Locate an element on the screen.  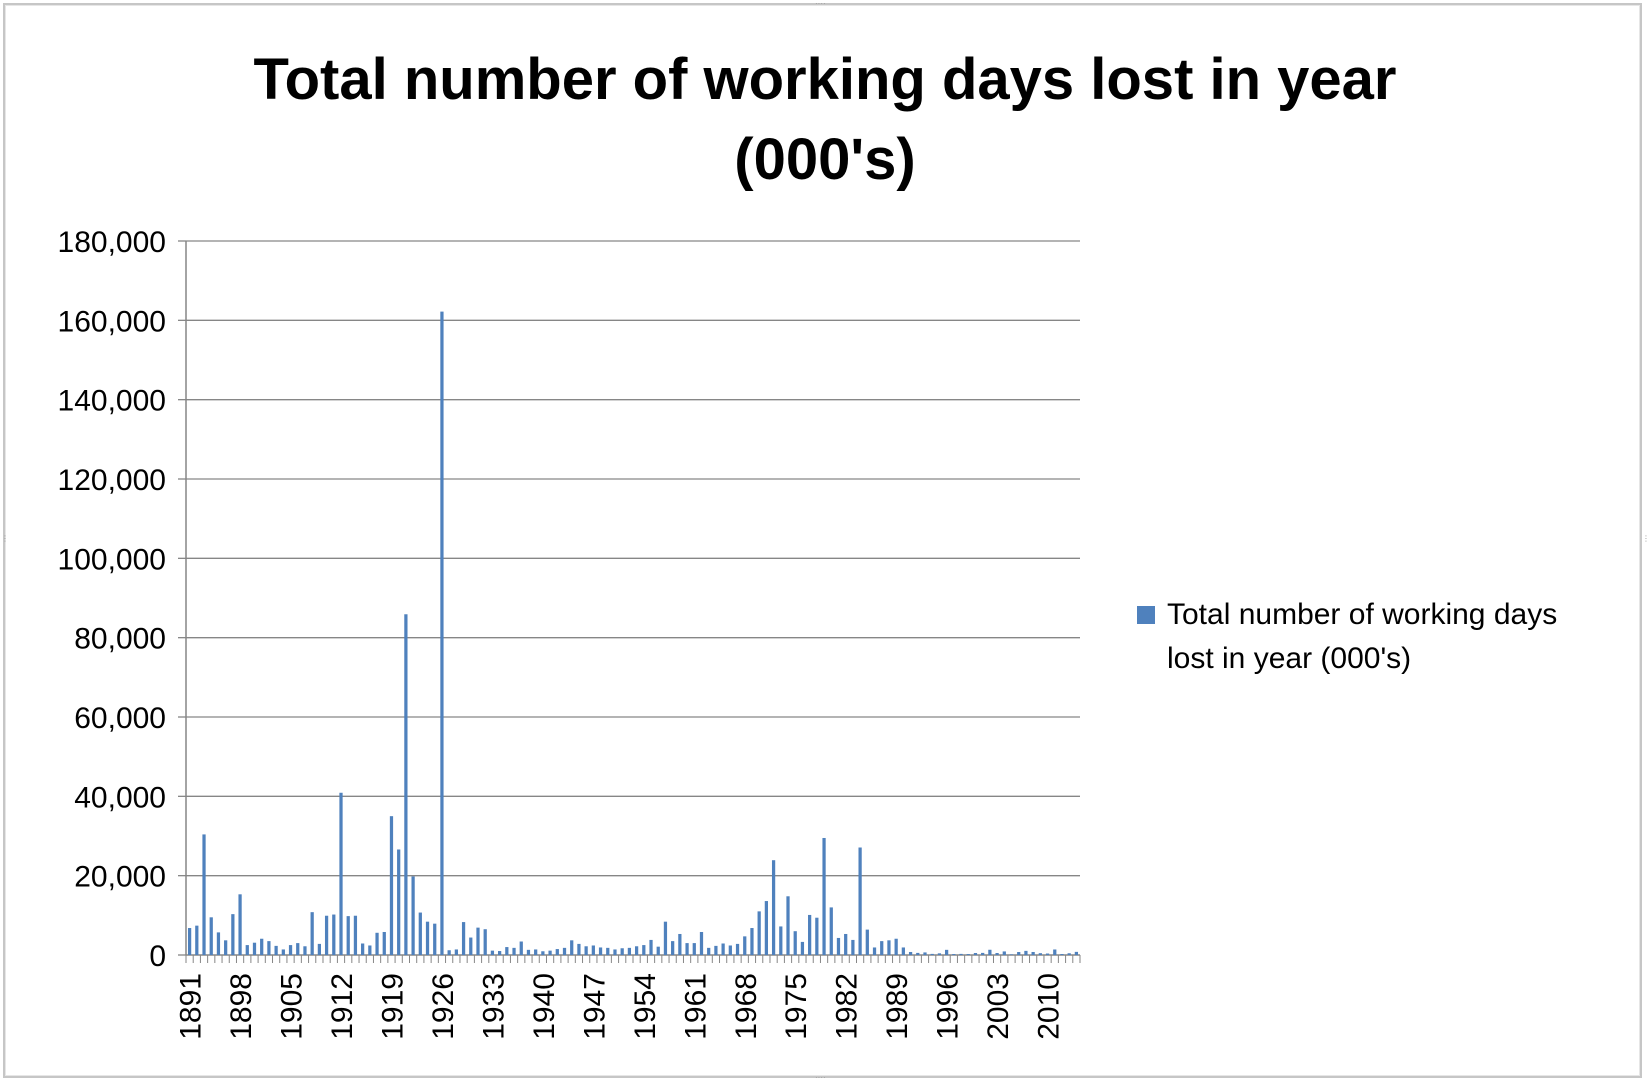
legend-label-line-2: lost in year (000's) is located at coordinates (1289, 658).